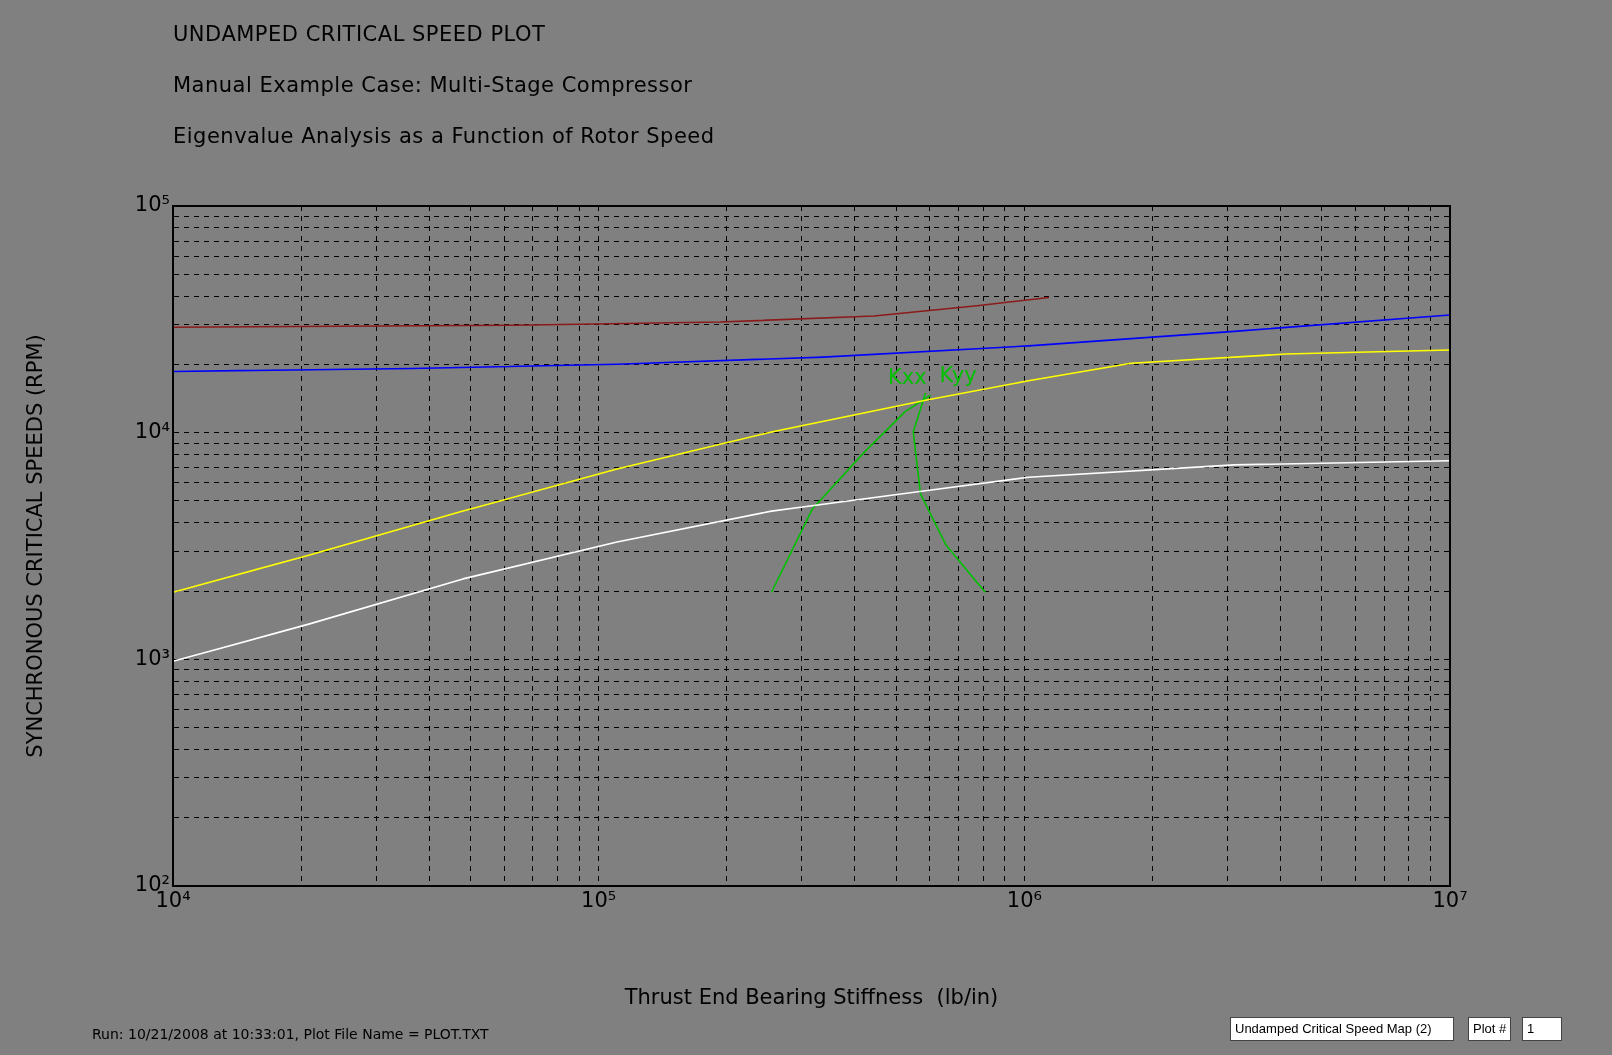  I want to click on text: Manual Example Case: Multi-Stage Compressor Eigenvalue Analysis as a Function of Rotor Speed, so click(444, 110).